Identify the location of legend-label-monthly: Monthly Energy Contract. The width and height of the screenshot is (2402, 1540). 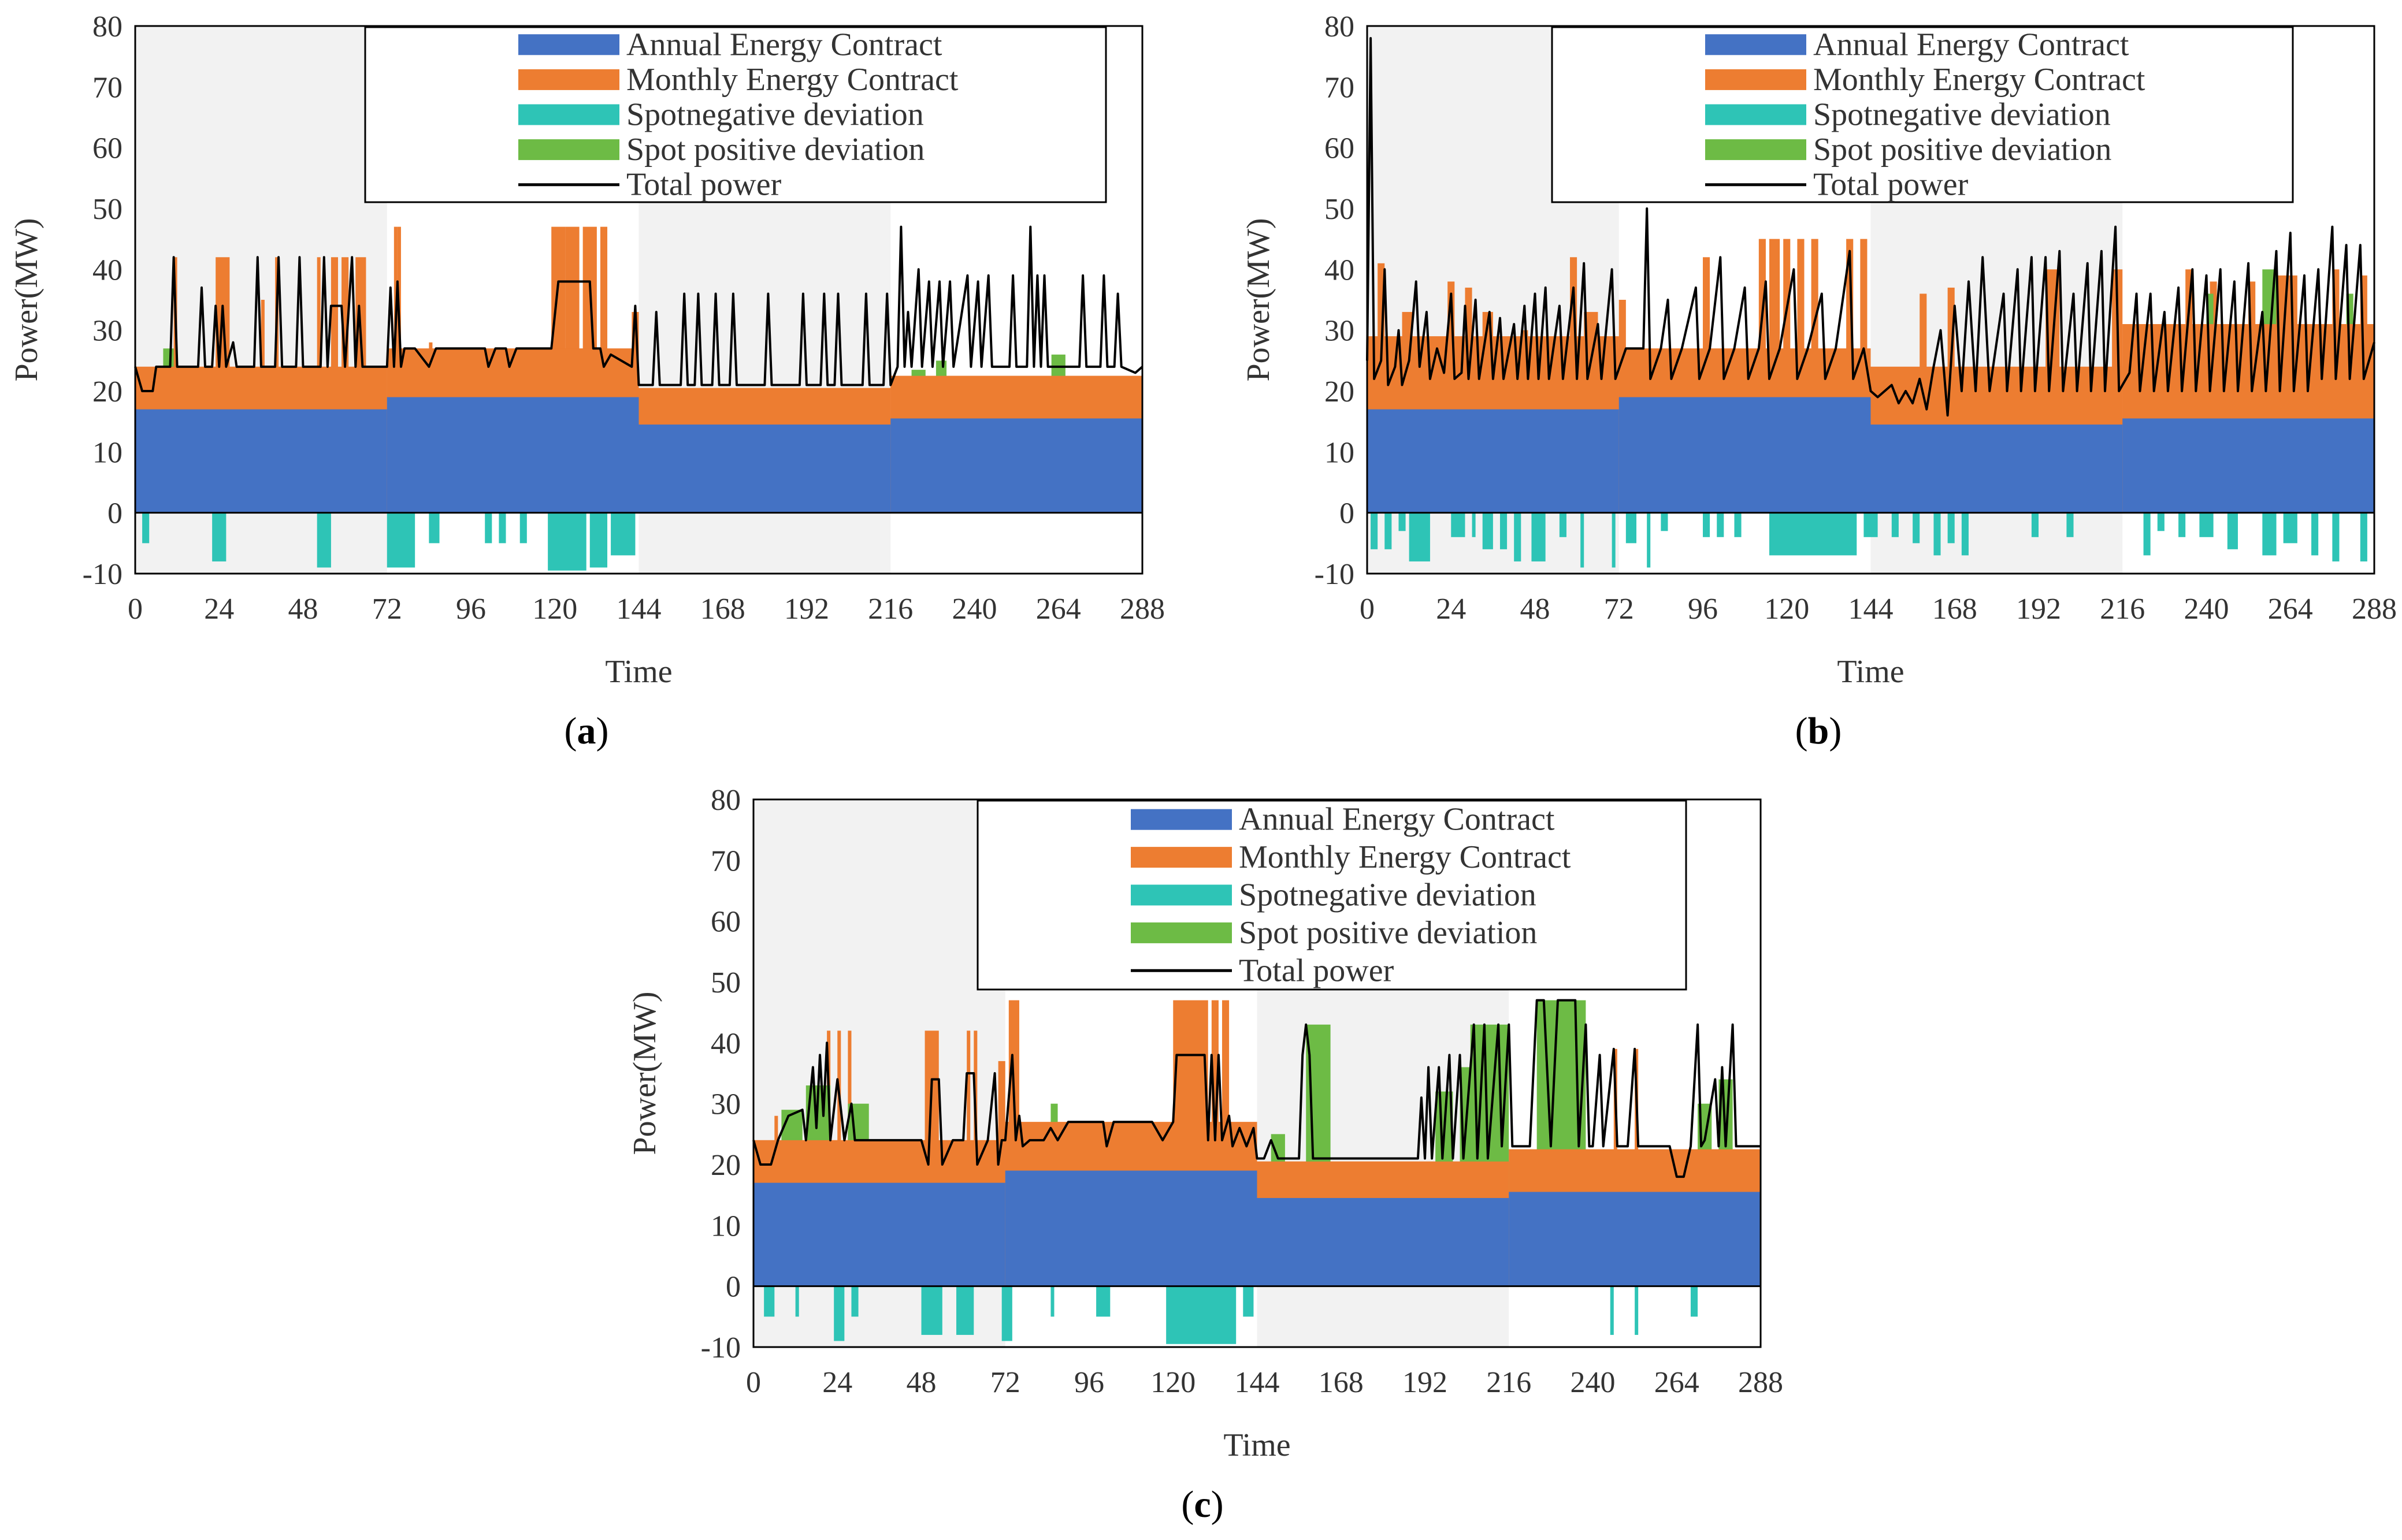
(1405, 857).